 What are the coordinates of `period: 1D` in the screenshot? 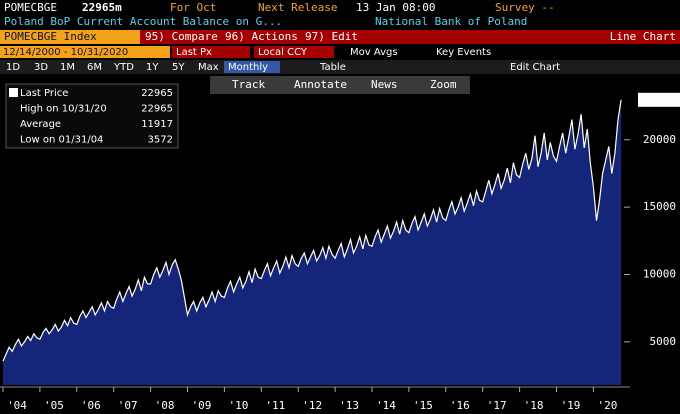 It's located at (13, 67).